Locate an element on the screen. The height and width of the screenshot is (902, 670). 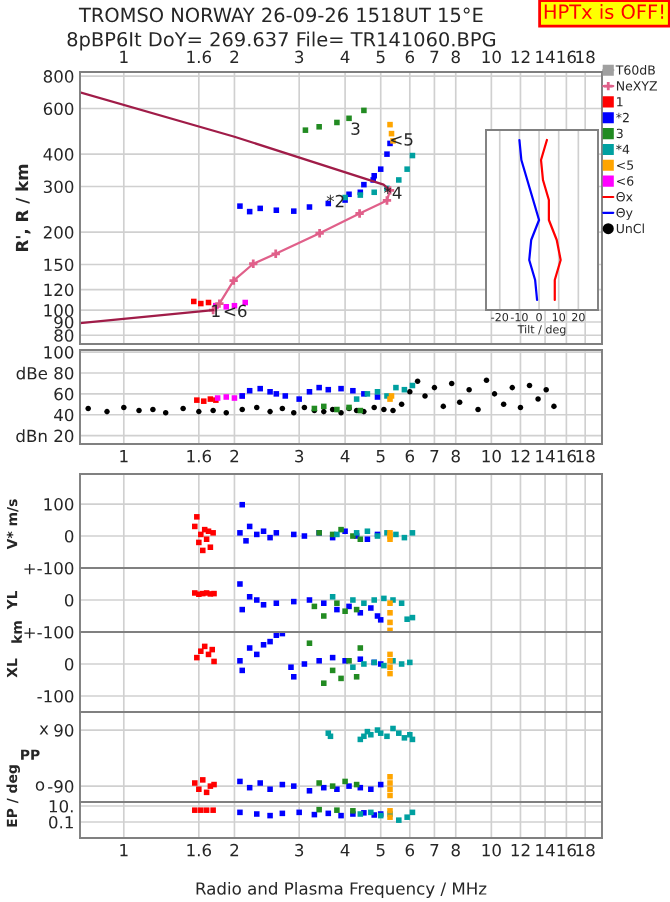
y-tick-label: 800 is located at coordinates (58, 76).